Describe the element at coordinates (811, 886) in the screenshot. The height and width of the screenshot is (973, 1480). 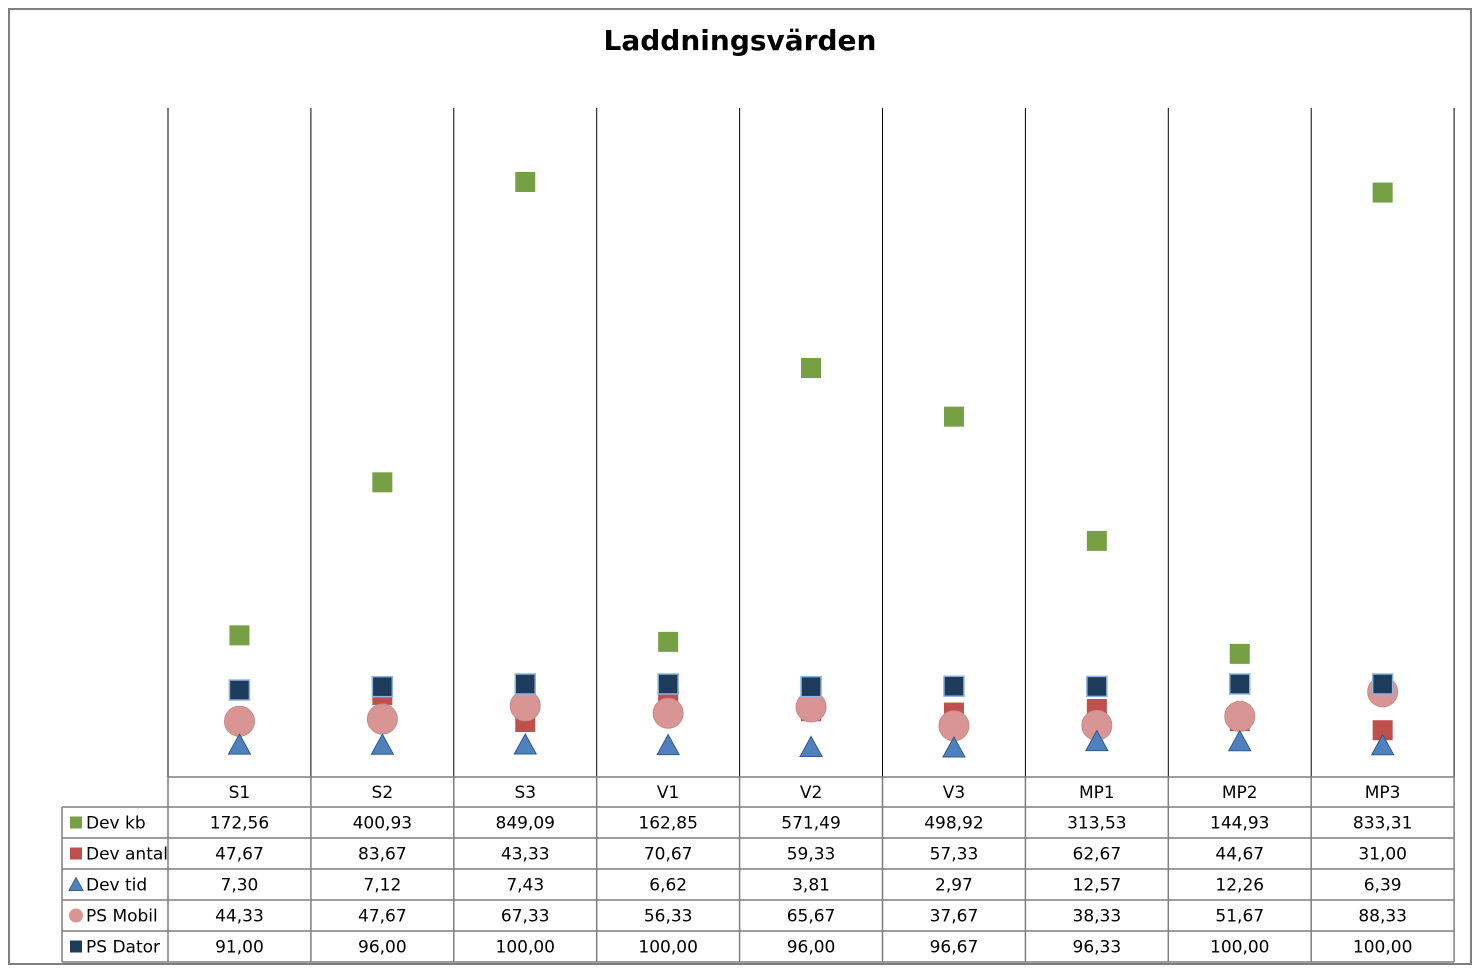
I see `data-label: 3,81` at that location.